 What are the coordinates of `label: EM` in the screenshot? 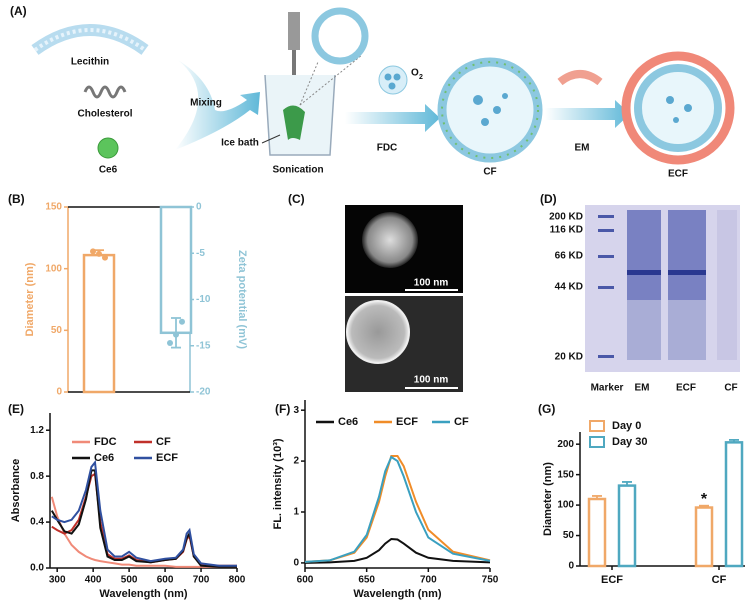 It's located at (582, 148).